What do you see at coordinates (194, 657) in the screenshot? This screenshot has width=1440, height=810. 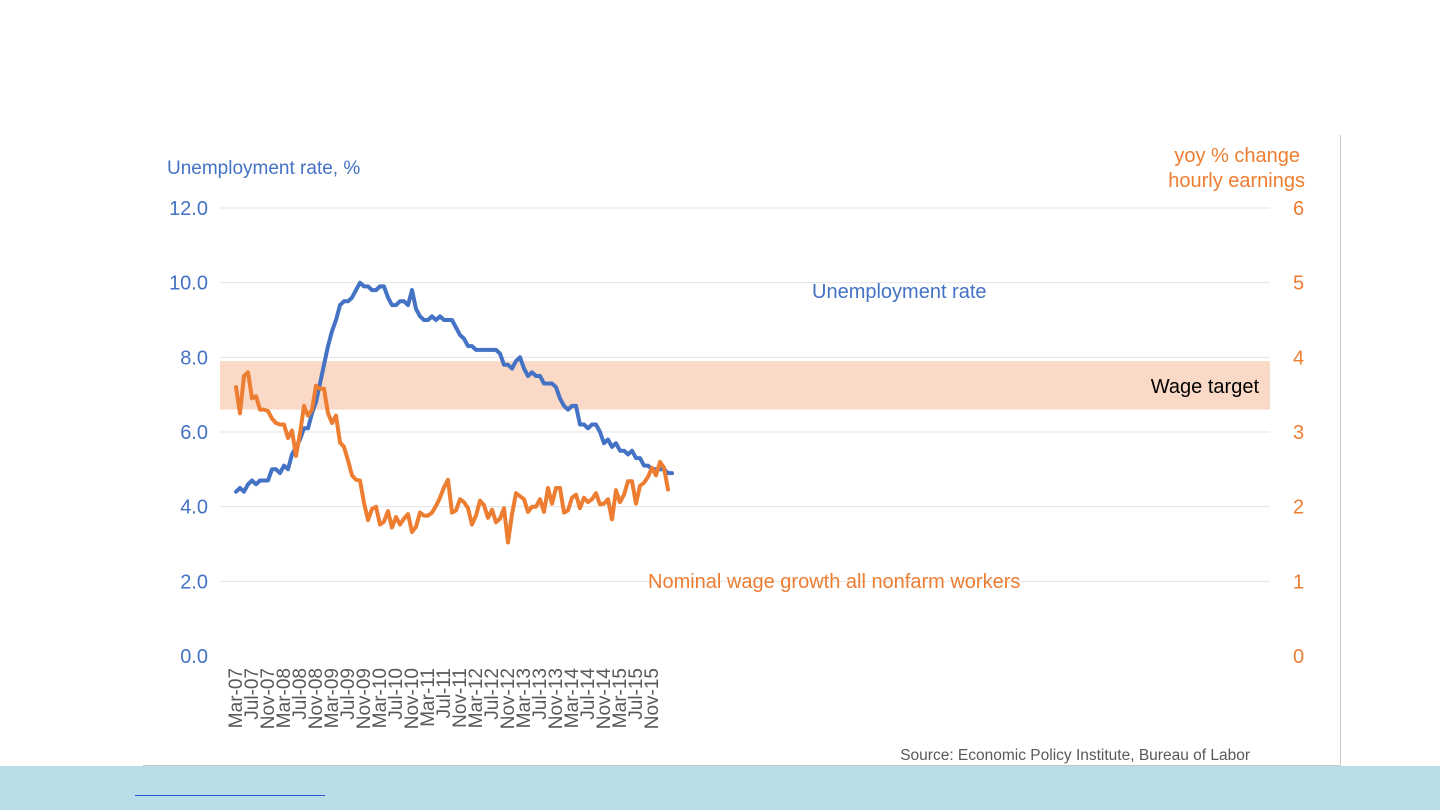 I see `left-tick-label: 0.0` at bounding box center [194, 657].